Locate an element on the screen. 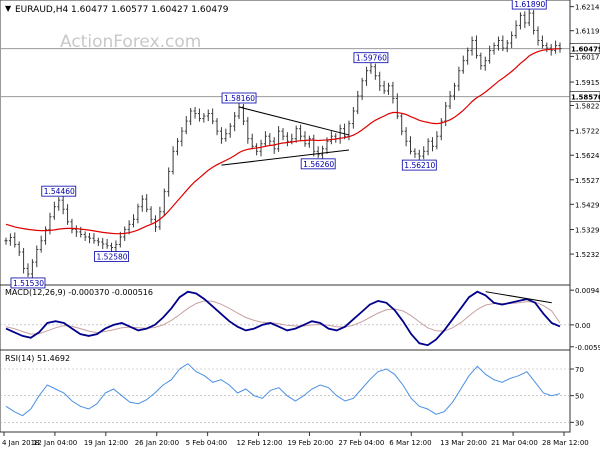 The width and height of the screenshot is (600, 450). y-tick-label: 1.59150 is located at coordinates (587, 83).